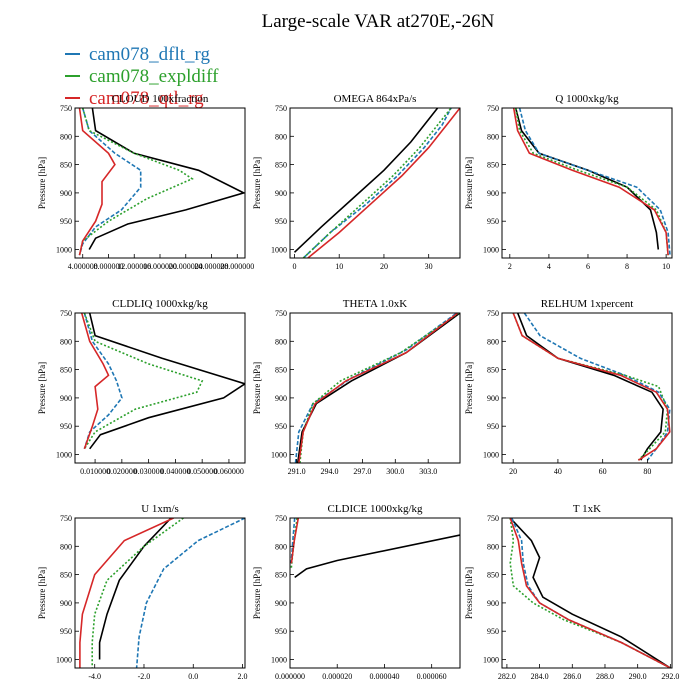 This screenshot has width=700, height=700. What do you see at coordinates (558, 471) in the screenshot?
I see `x-tick-label: 40` at bounding box center [558, 471].